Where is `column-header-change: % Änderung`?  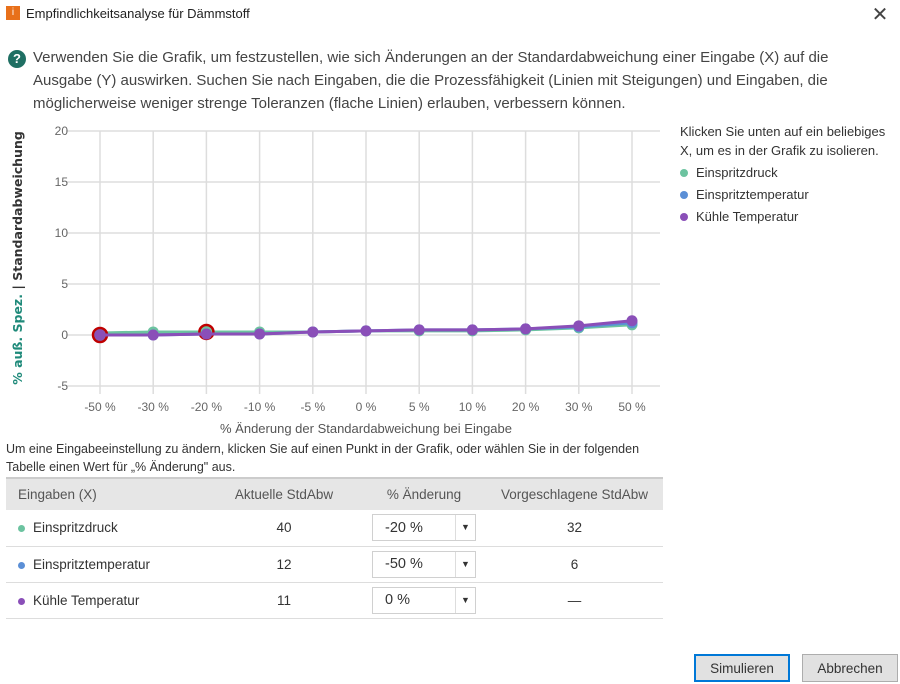
column-header-change: % Änderung is located at coordinates (424, 493).